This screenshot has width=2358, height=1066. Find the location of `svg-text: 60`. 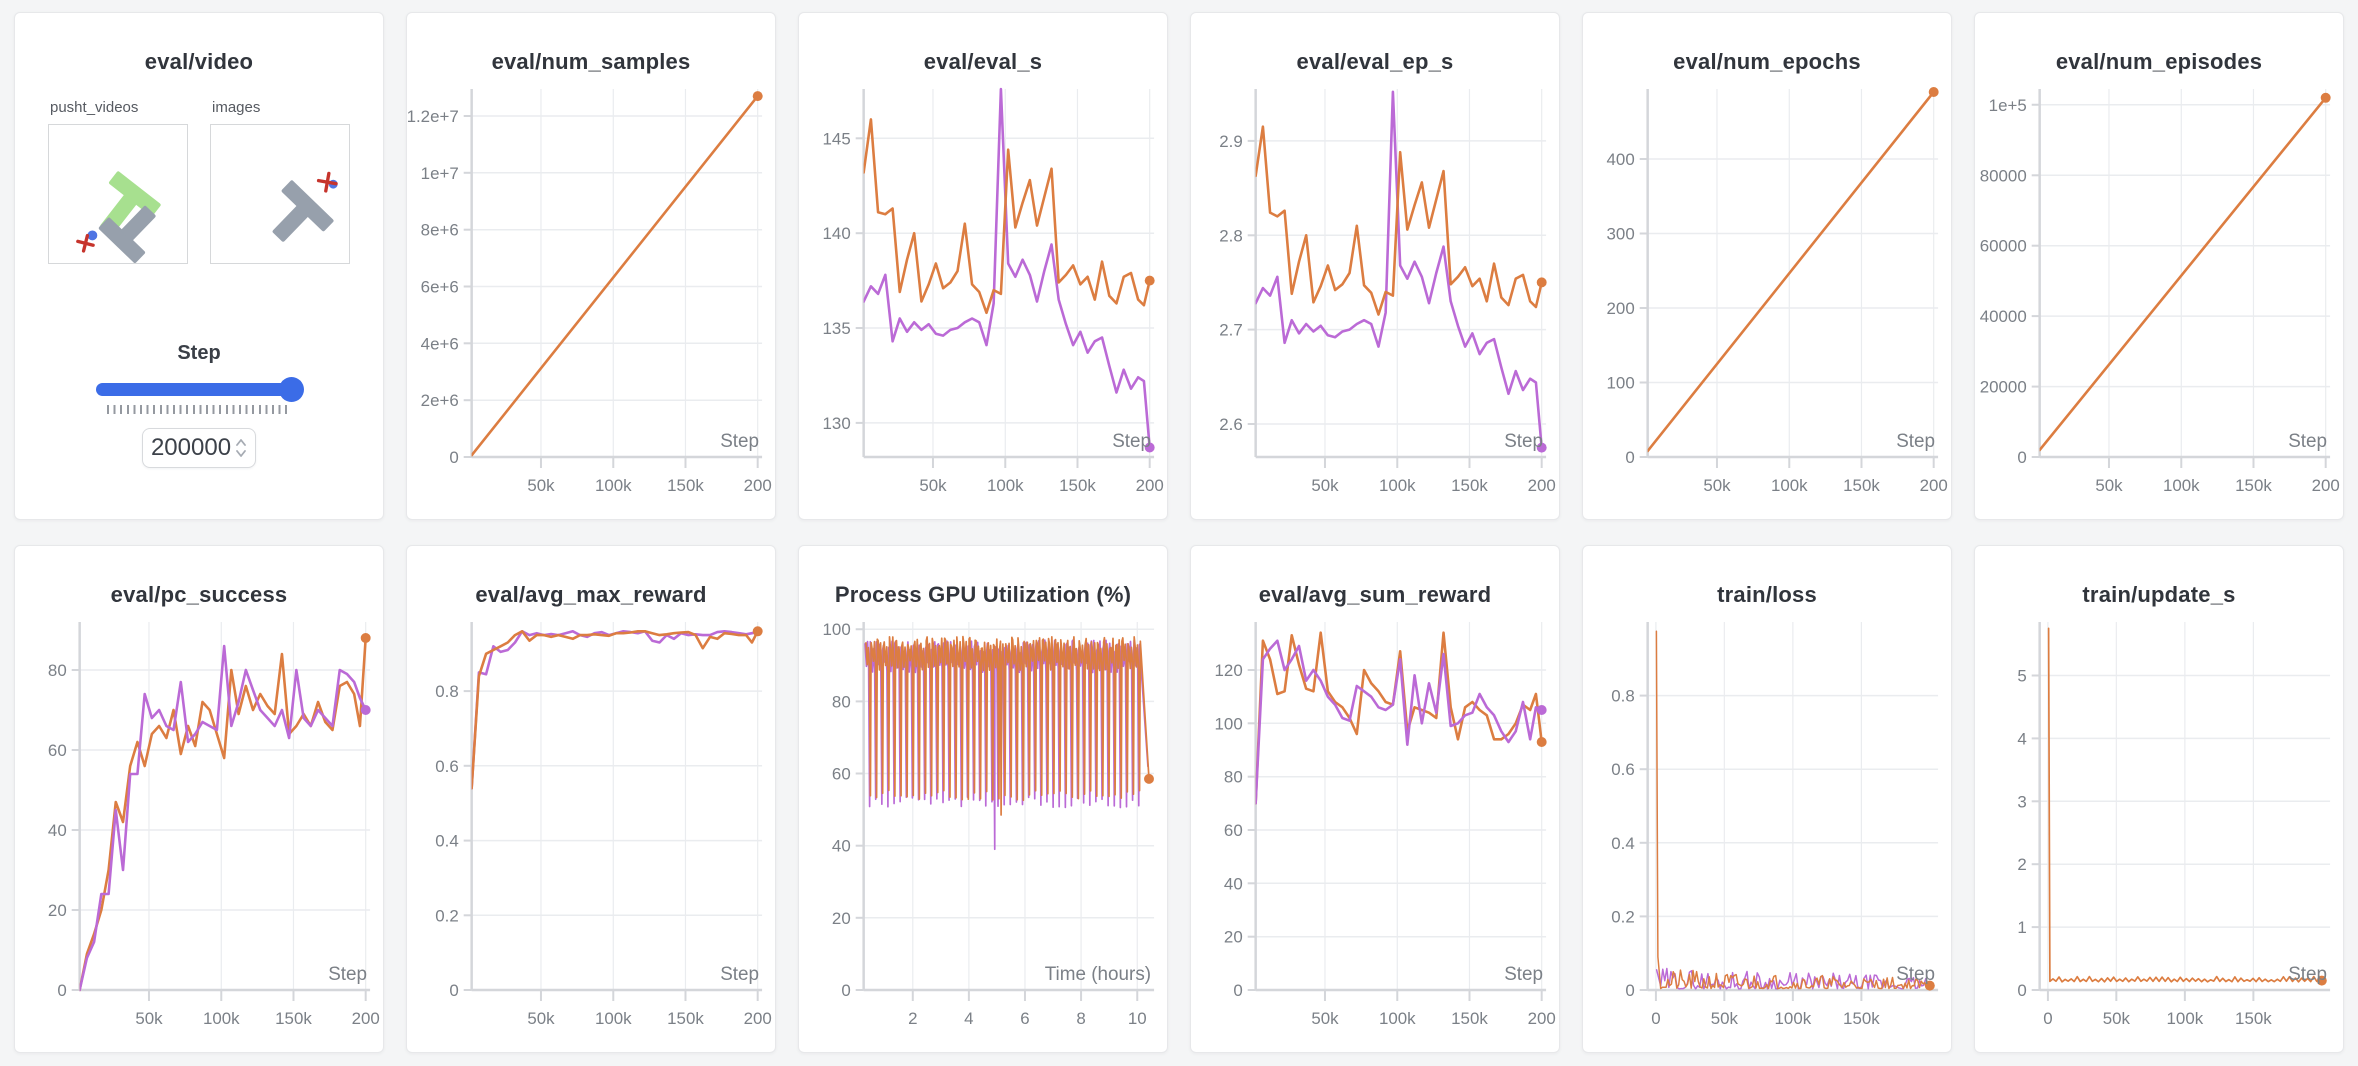

svg-text: 60 is located at coordinates (57, 750).